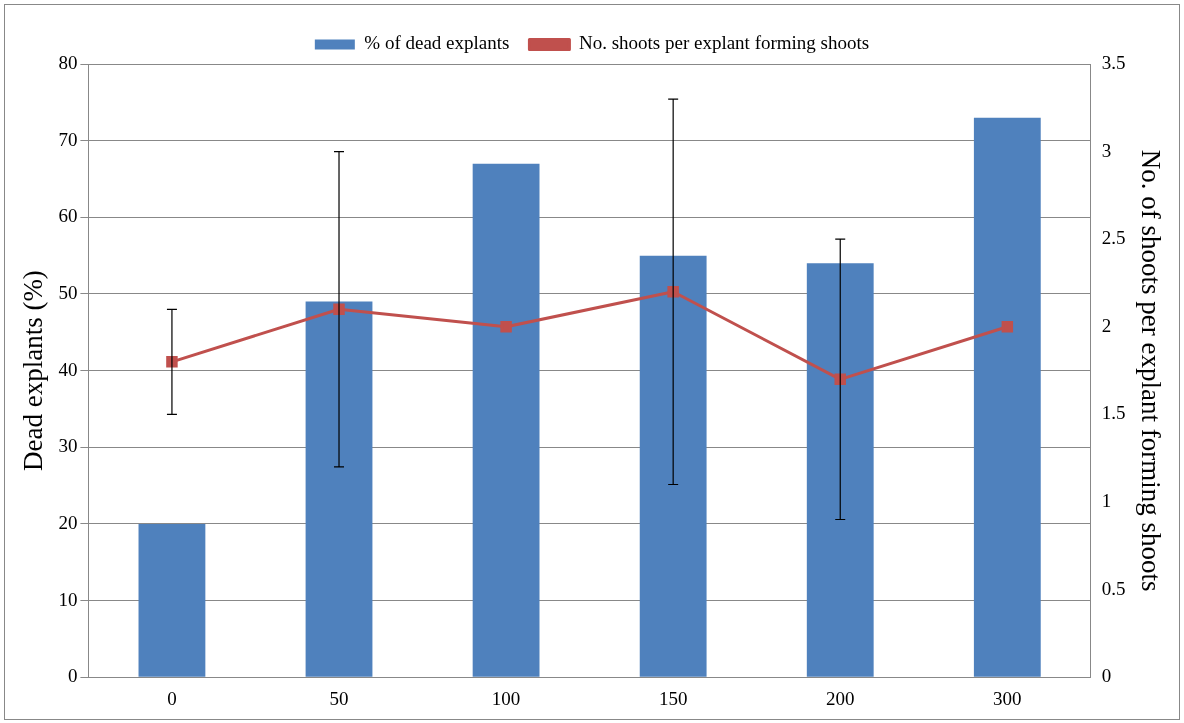  What do you see at coordinates (68, 62) in the screenshot?
I see `y-tick-label: 80` at bounding box center [68, 62].